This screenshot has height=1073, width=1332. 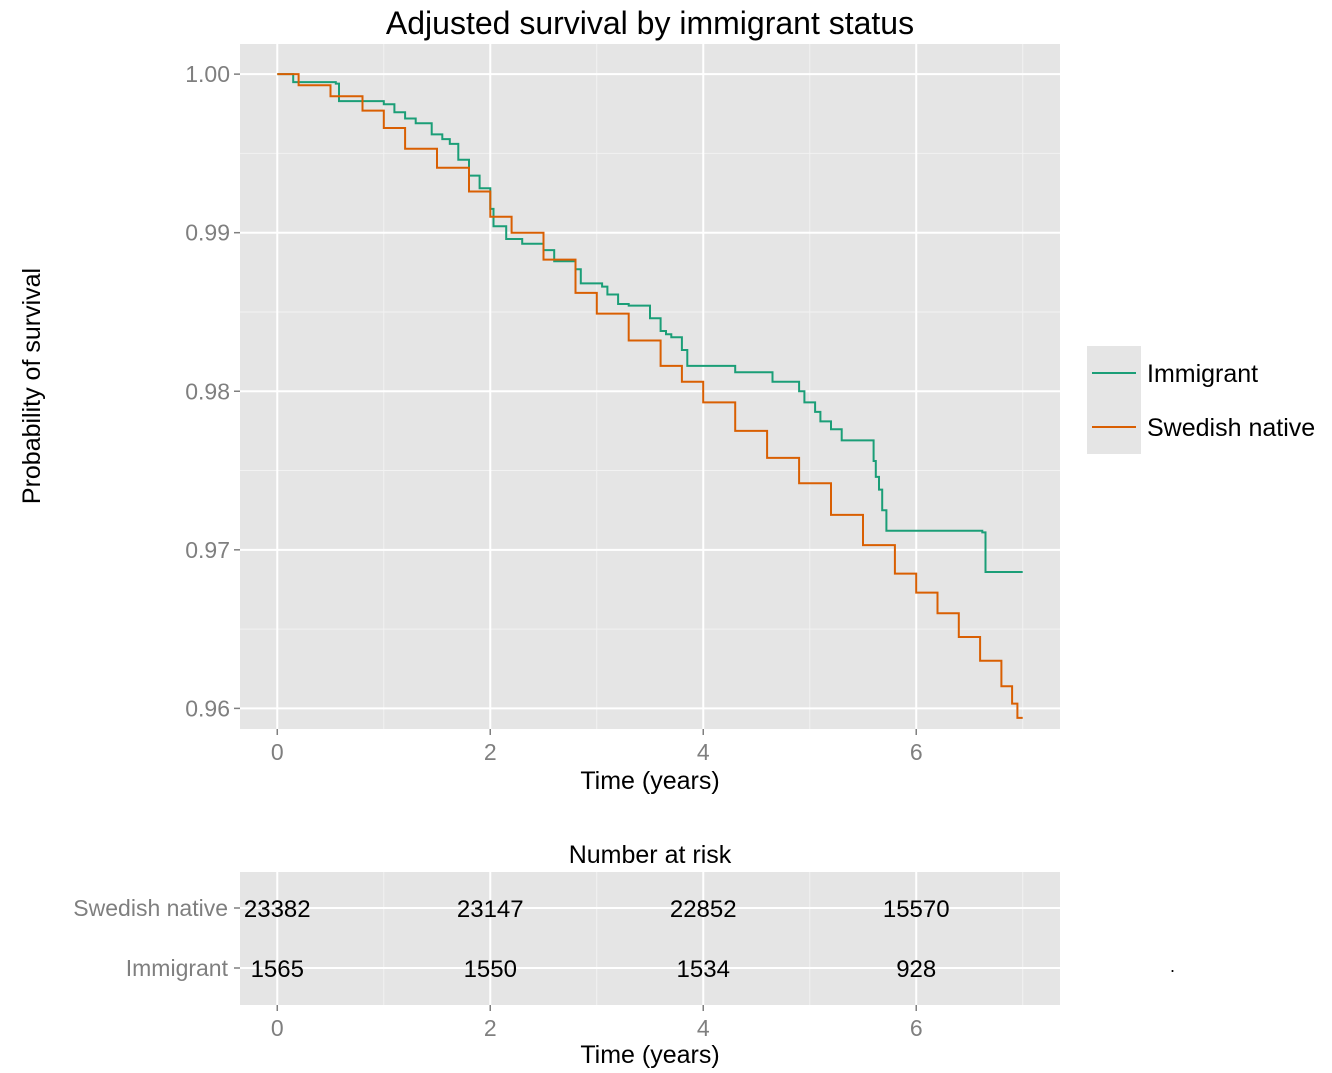 What do you see at coordinates (277, 1028) in the screenshot?
I see `risk-x-tick-label: 0` at bounding box center [277, 1028].